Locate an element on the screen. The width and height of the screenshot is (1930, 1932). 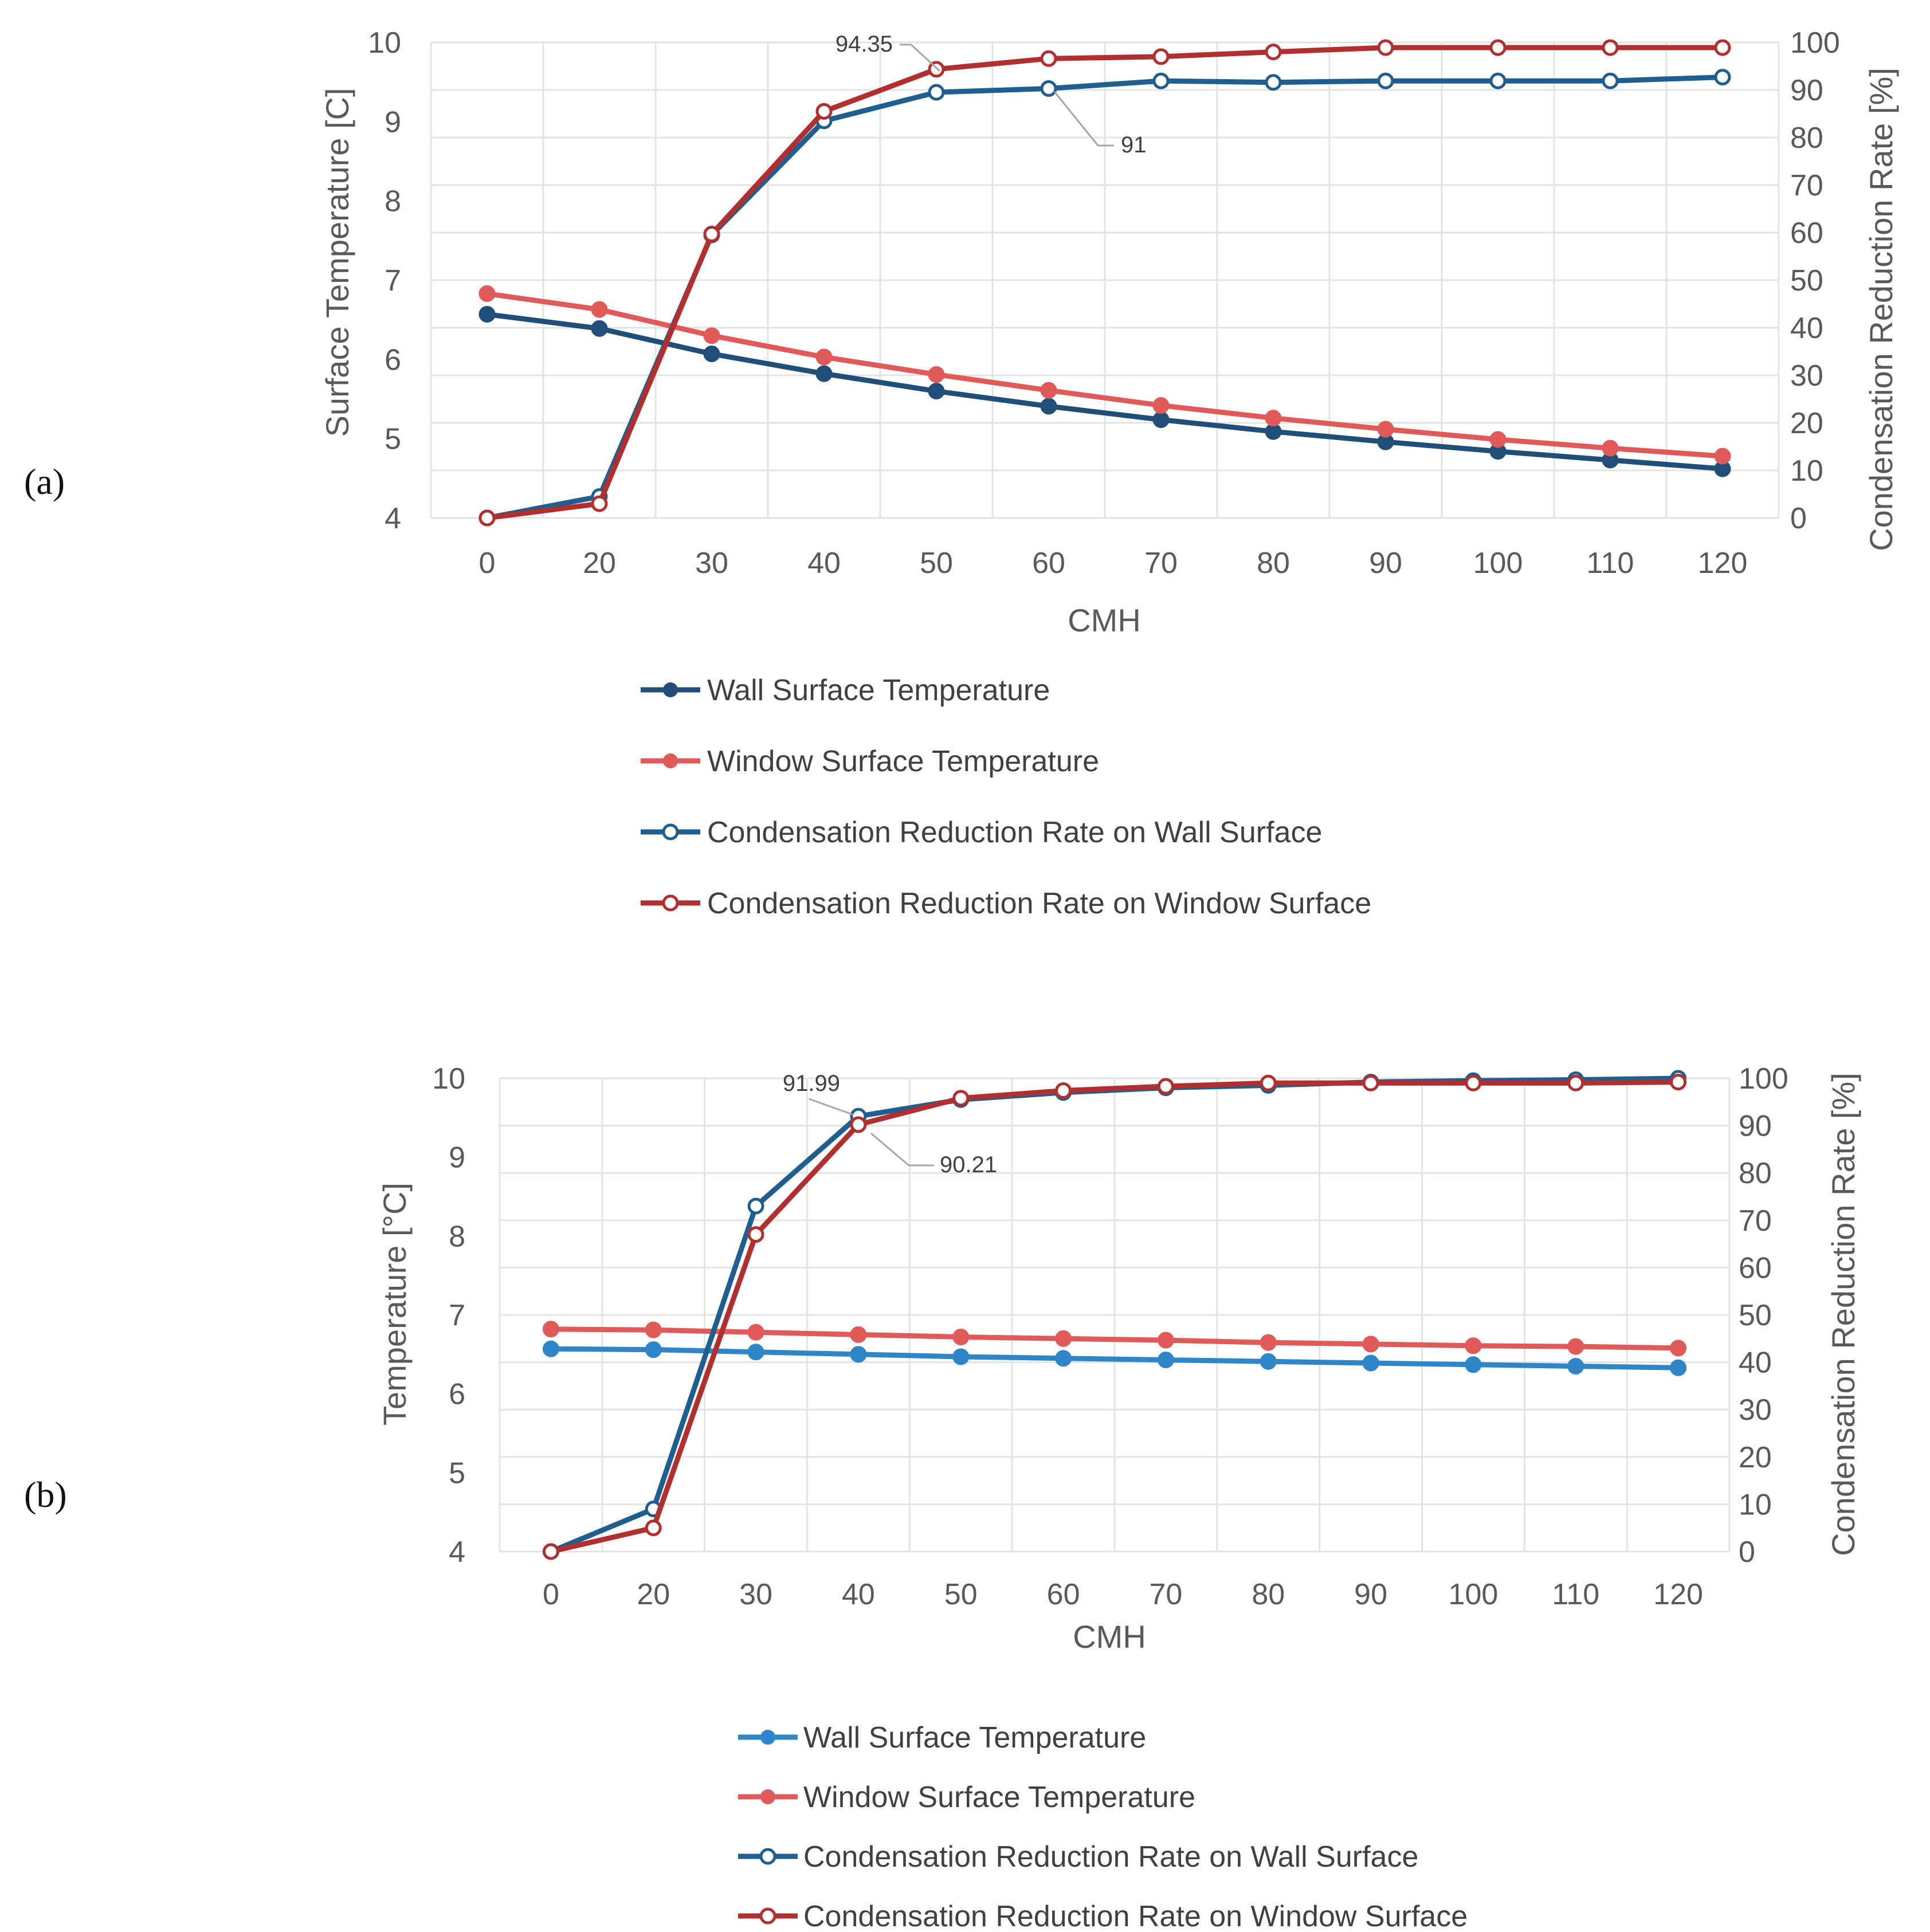
right-axis-tick-label: 10 is located at coordinates (1755, 1505).